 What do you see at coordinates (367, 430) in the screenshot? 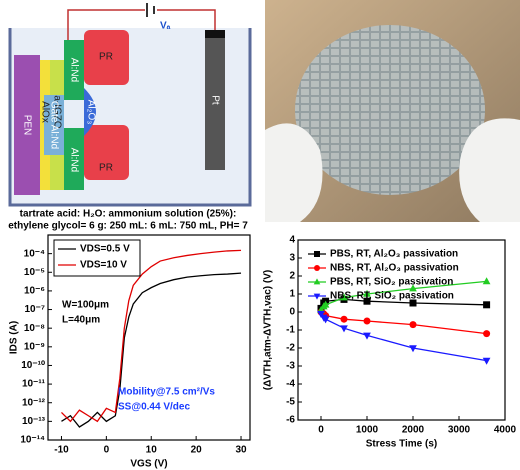
I see `x-tick-label: 1000` at bounding box center [367, 430].